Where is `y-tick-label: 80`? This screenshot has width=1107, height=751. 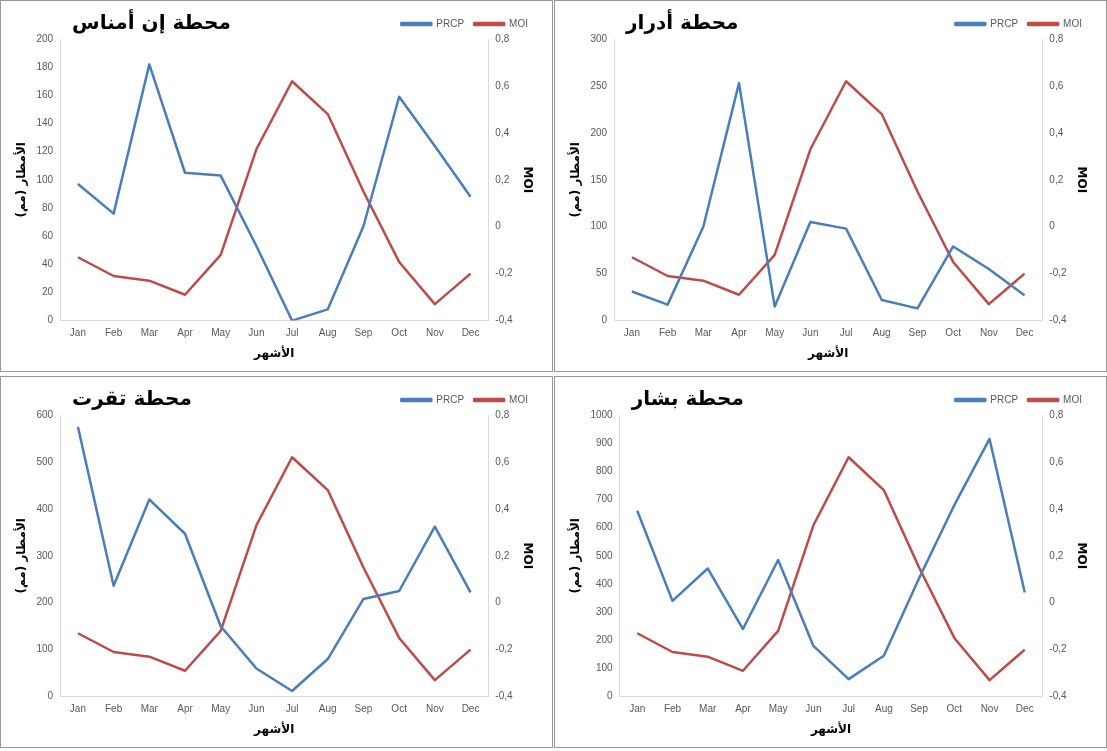 y-tick-label: 80 is located at coordinates (47, 207).